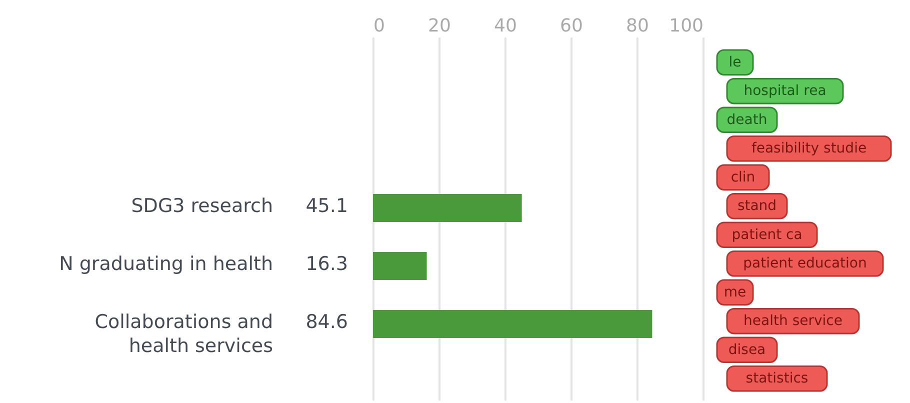 This screenshot has width=910, height=403. What do you see at coordinates (166, 264) in the screenshot?
I see `y-tick-label: N graduating in health` at bounding box center [166, 264].